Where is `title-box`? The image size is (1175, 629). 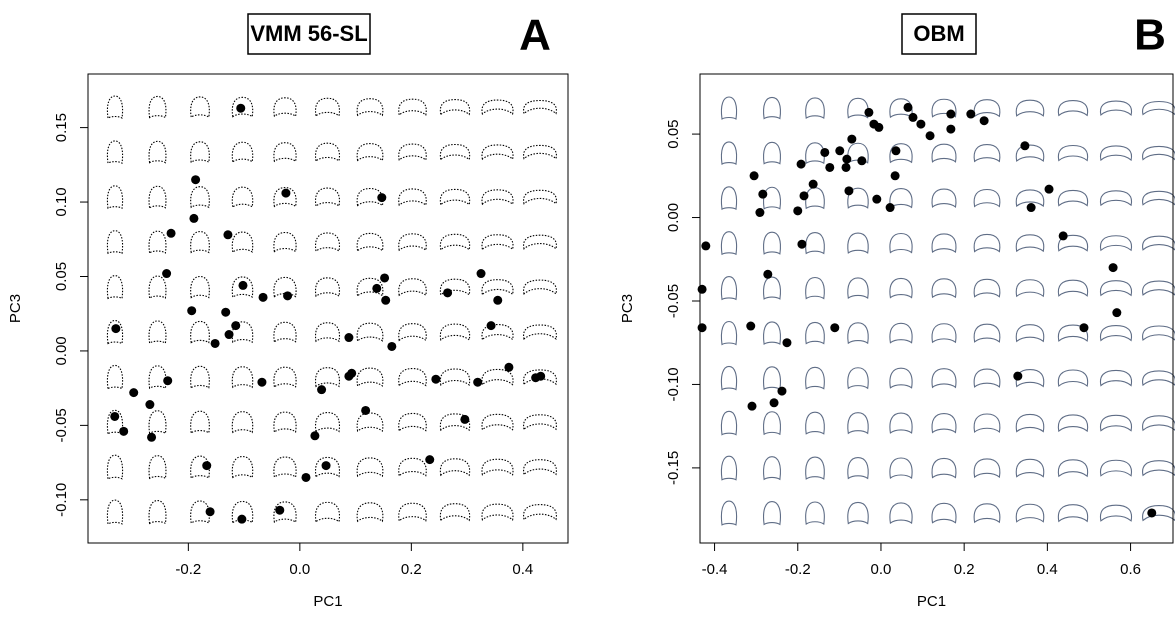 title-box is located at coordinates (939, 34).